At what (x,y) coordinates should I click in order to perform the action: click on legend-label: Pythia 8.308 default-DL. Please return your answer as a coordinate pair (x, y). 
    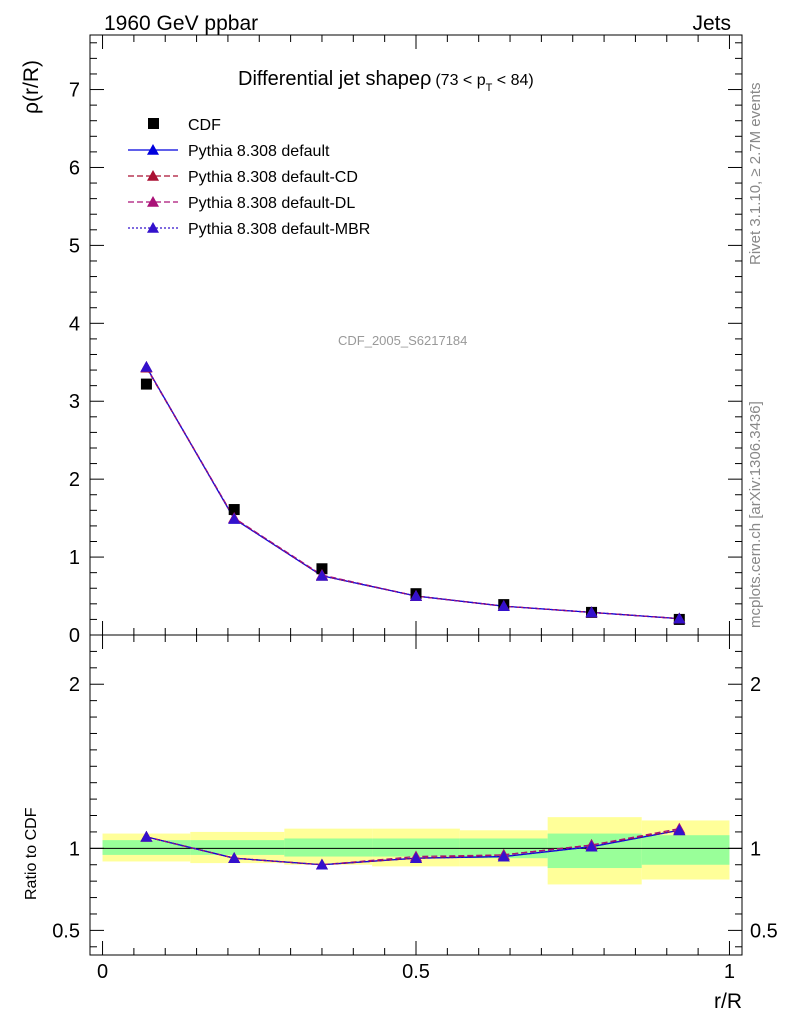
    Looking at the image, I should click on (271, 203).